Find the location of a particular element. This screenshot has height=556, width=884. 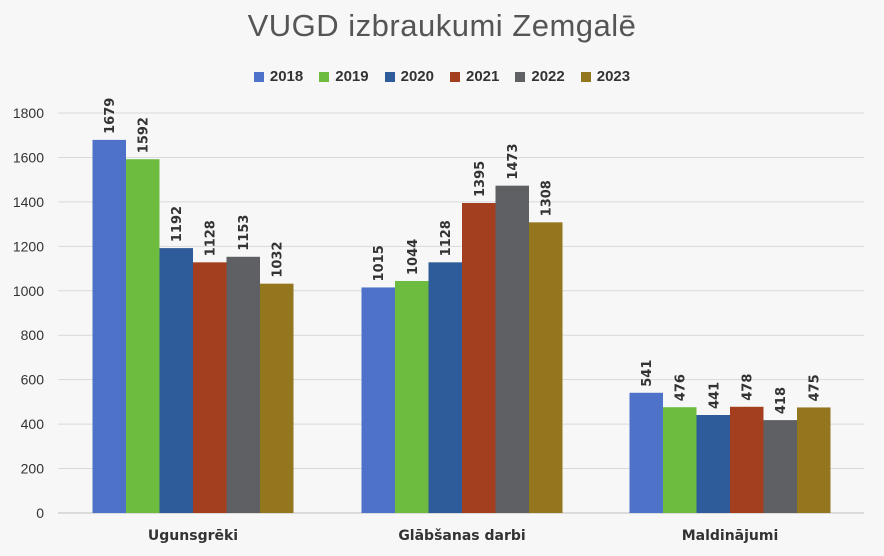

legend: 2018 2019 2020 2021 2022 2023 is located at coordinates (442, 76).